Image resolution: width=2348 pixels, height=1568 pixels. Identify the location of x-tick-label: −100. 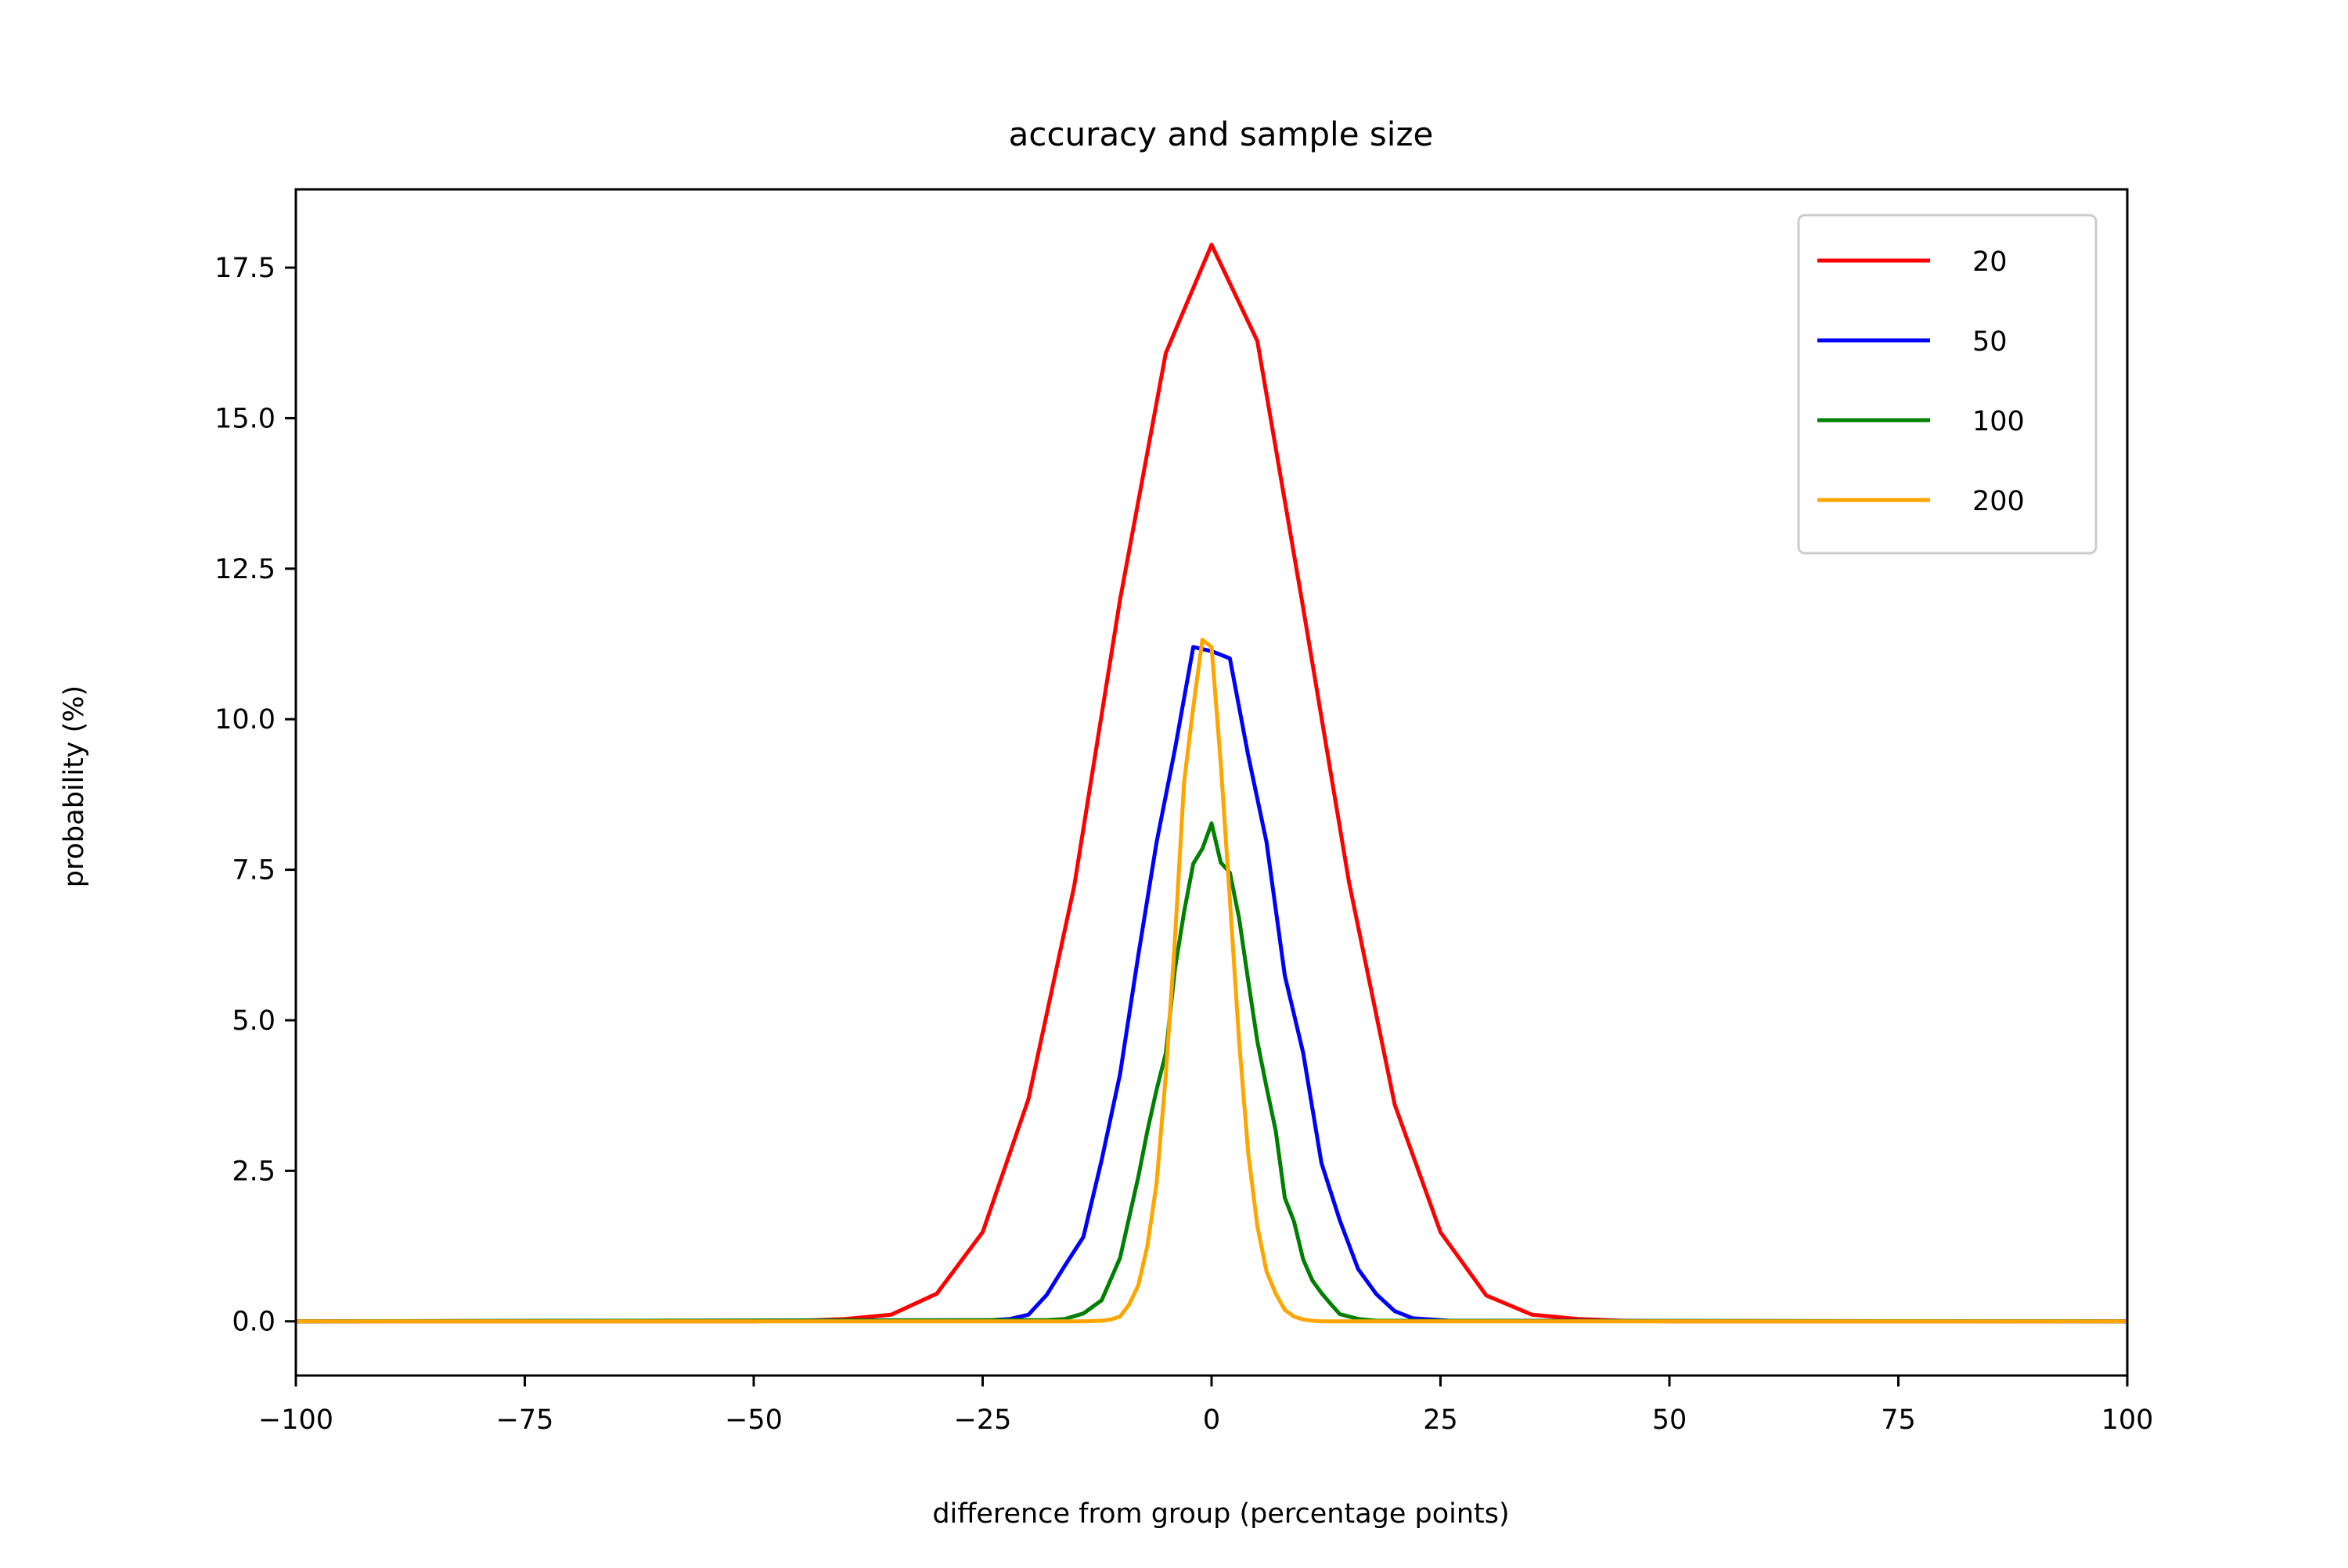
(295, 1420).